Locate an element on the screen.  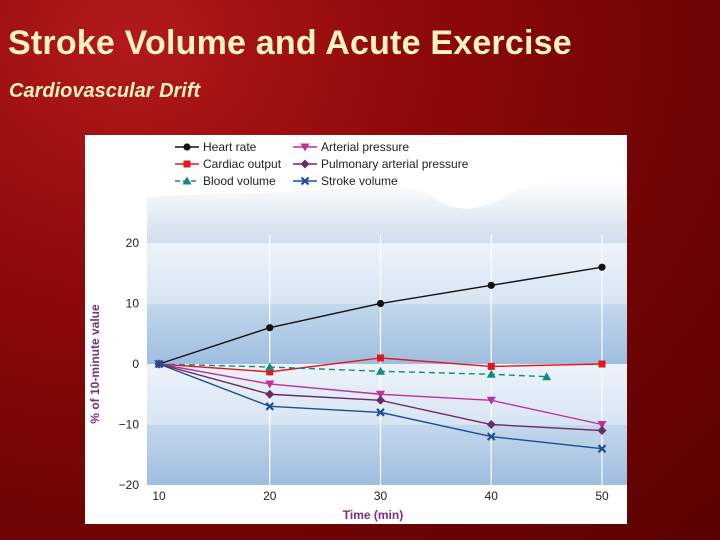
series-heart-rate is located at coordinates (380, 315).